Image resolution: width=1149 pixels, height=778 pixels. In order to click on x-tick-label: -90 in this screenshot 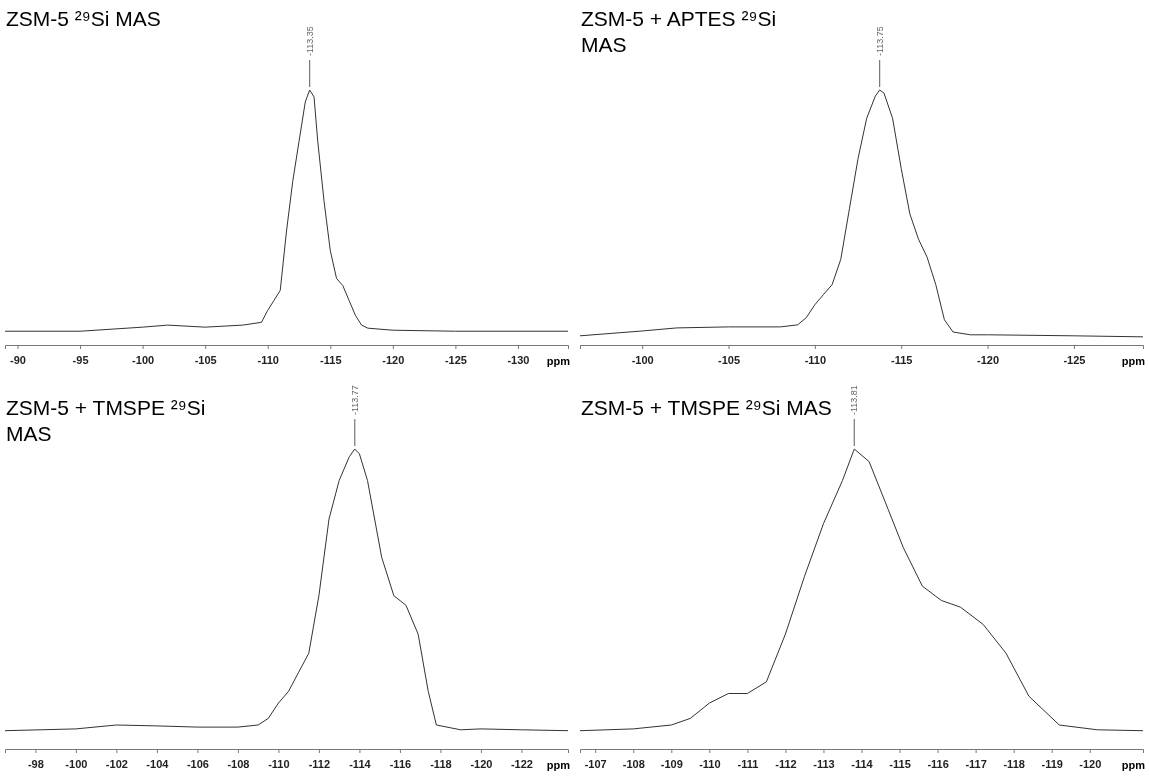, I will do `click(18, 360)`.